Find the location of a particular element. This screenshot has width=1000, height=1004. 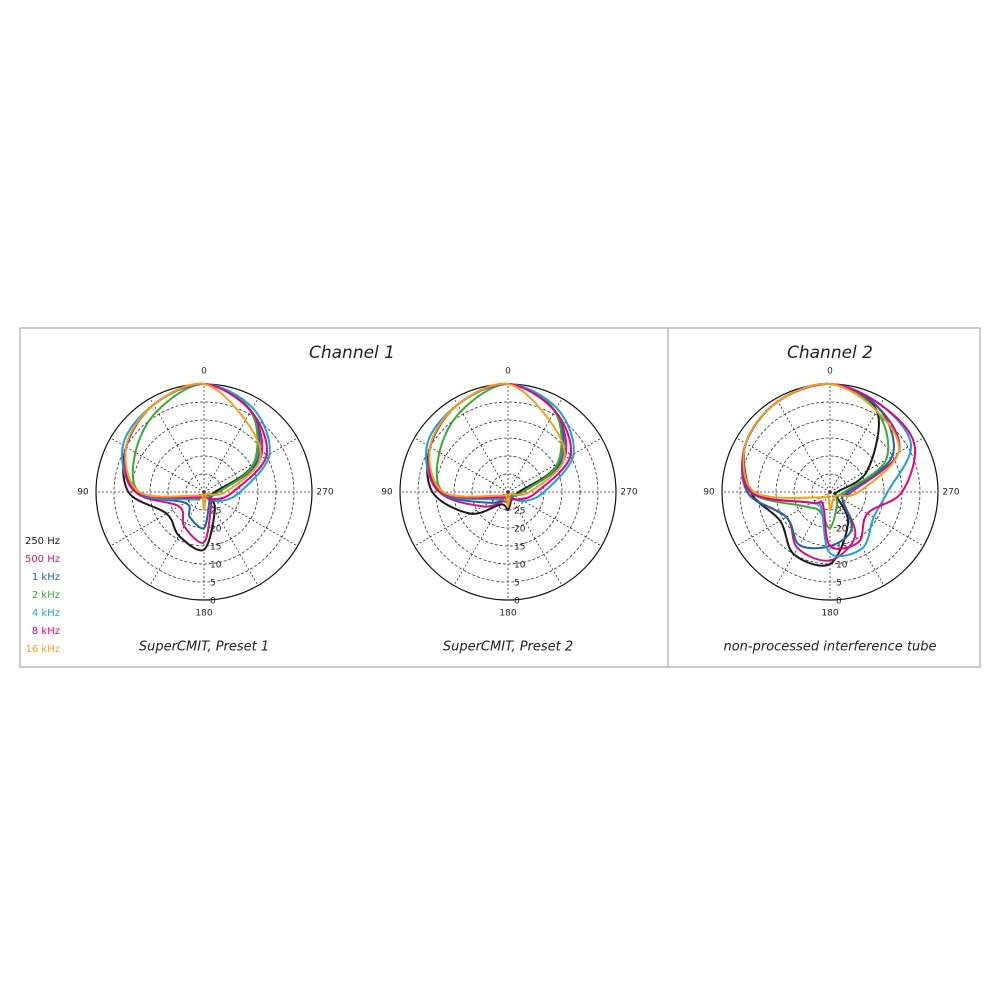

panel-title: Channel 2 is located at coordinates (830, 353).